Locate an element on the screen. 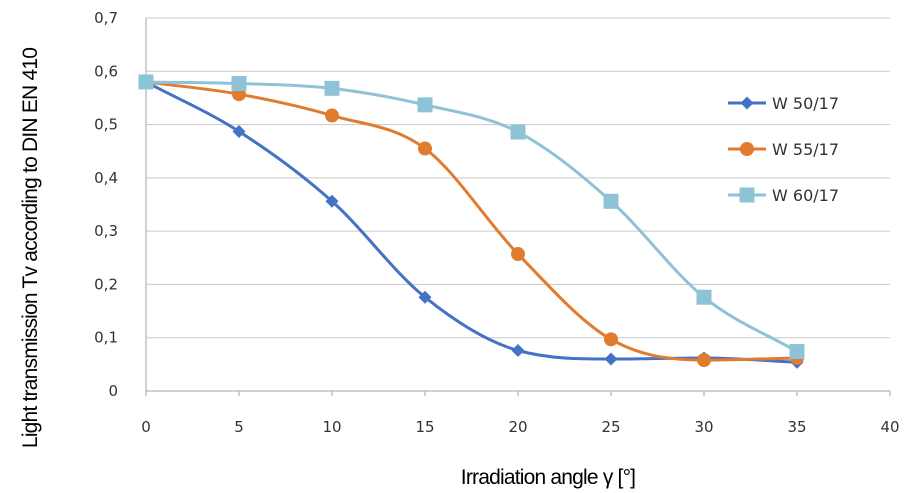 This screenshot has width=906, height=493. x-axis-title: Irradiation angle γ [°] is located at coordinates (548, 477).